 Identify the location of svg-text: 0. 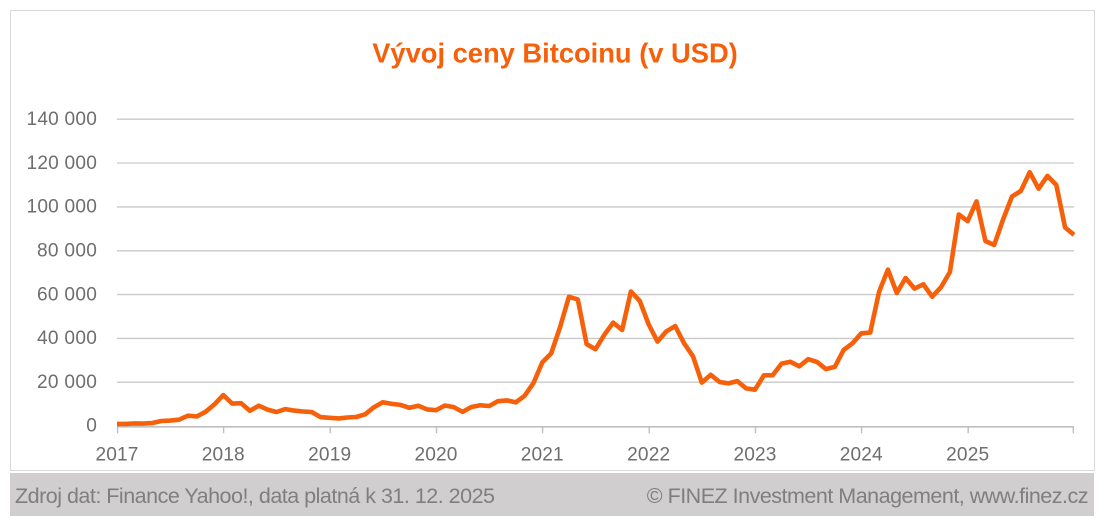
(91, 425).